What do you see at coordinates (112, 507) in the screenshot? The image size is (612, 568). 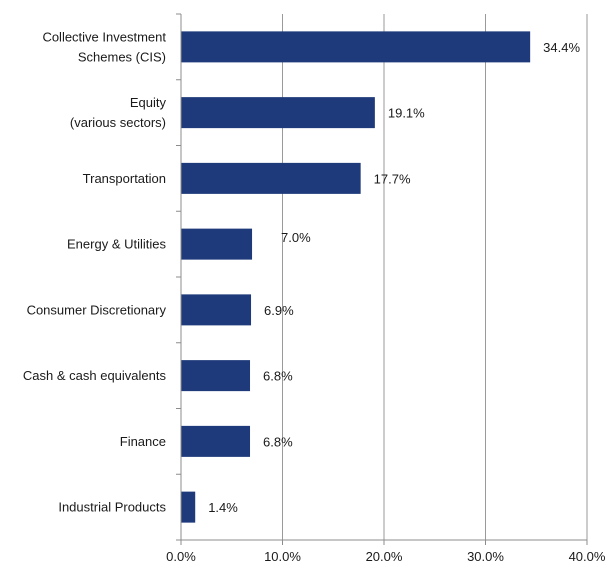 I see `category-label: Industrial Products` at bounding box center [112, 507].